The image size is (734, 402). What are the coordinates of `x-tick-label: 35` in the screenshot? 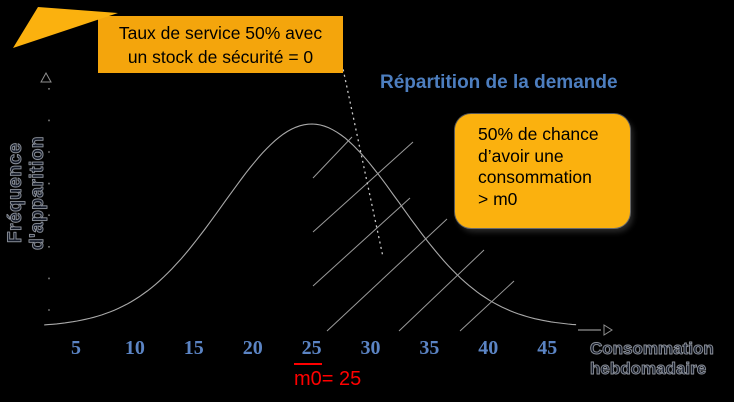 It's located at (429, 348).